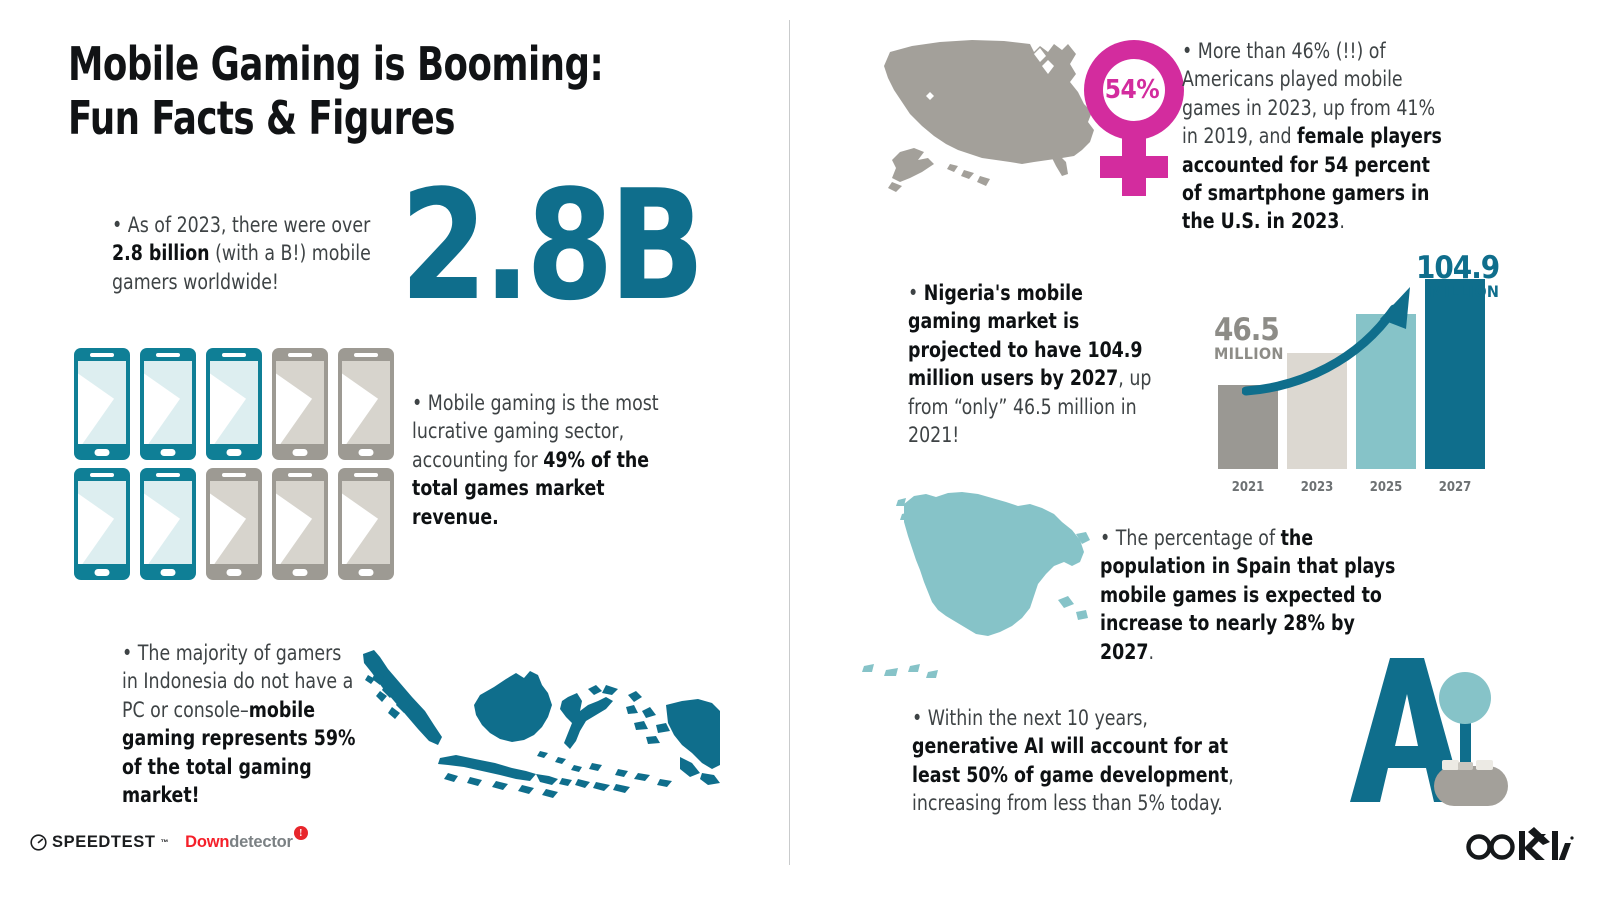  Describe the element at coordinates (1386, 487) in the screenshot. I see `x-tick-2025: 2025` at that location.